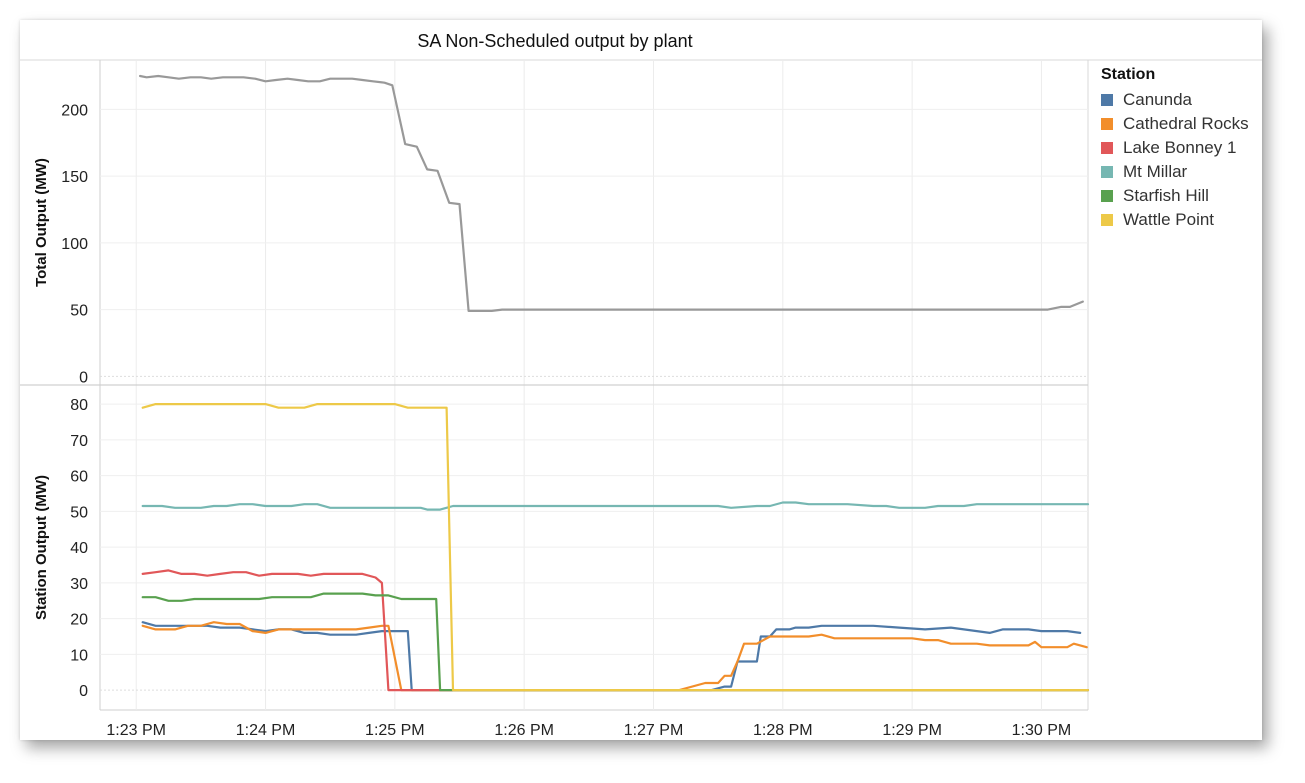 The image size is (1305, 783). What do you see at coordinates (1180, 147) in the screenshot?
I see `legend-label: Lake Bonney 1` at bounding box center [1180, 147].